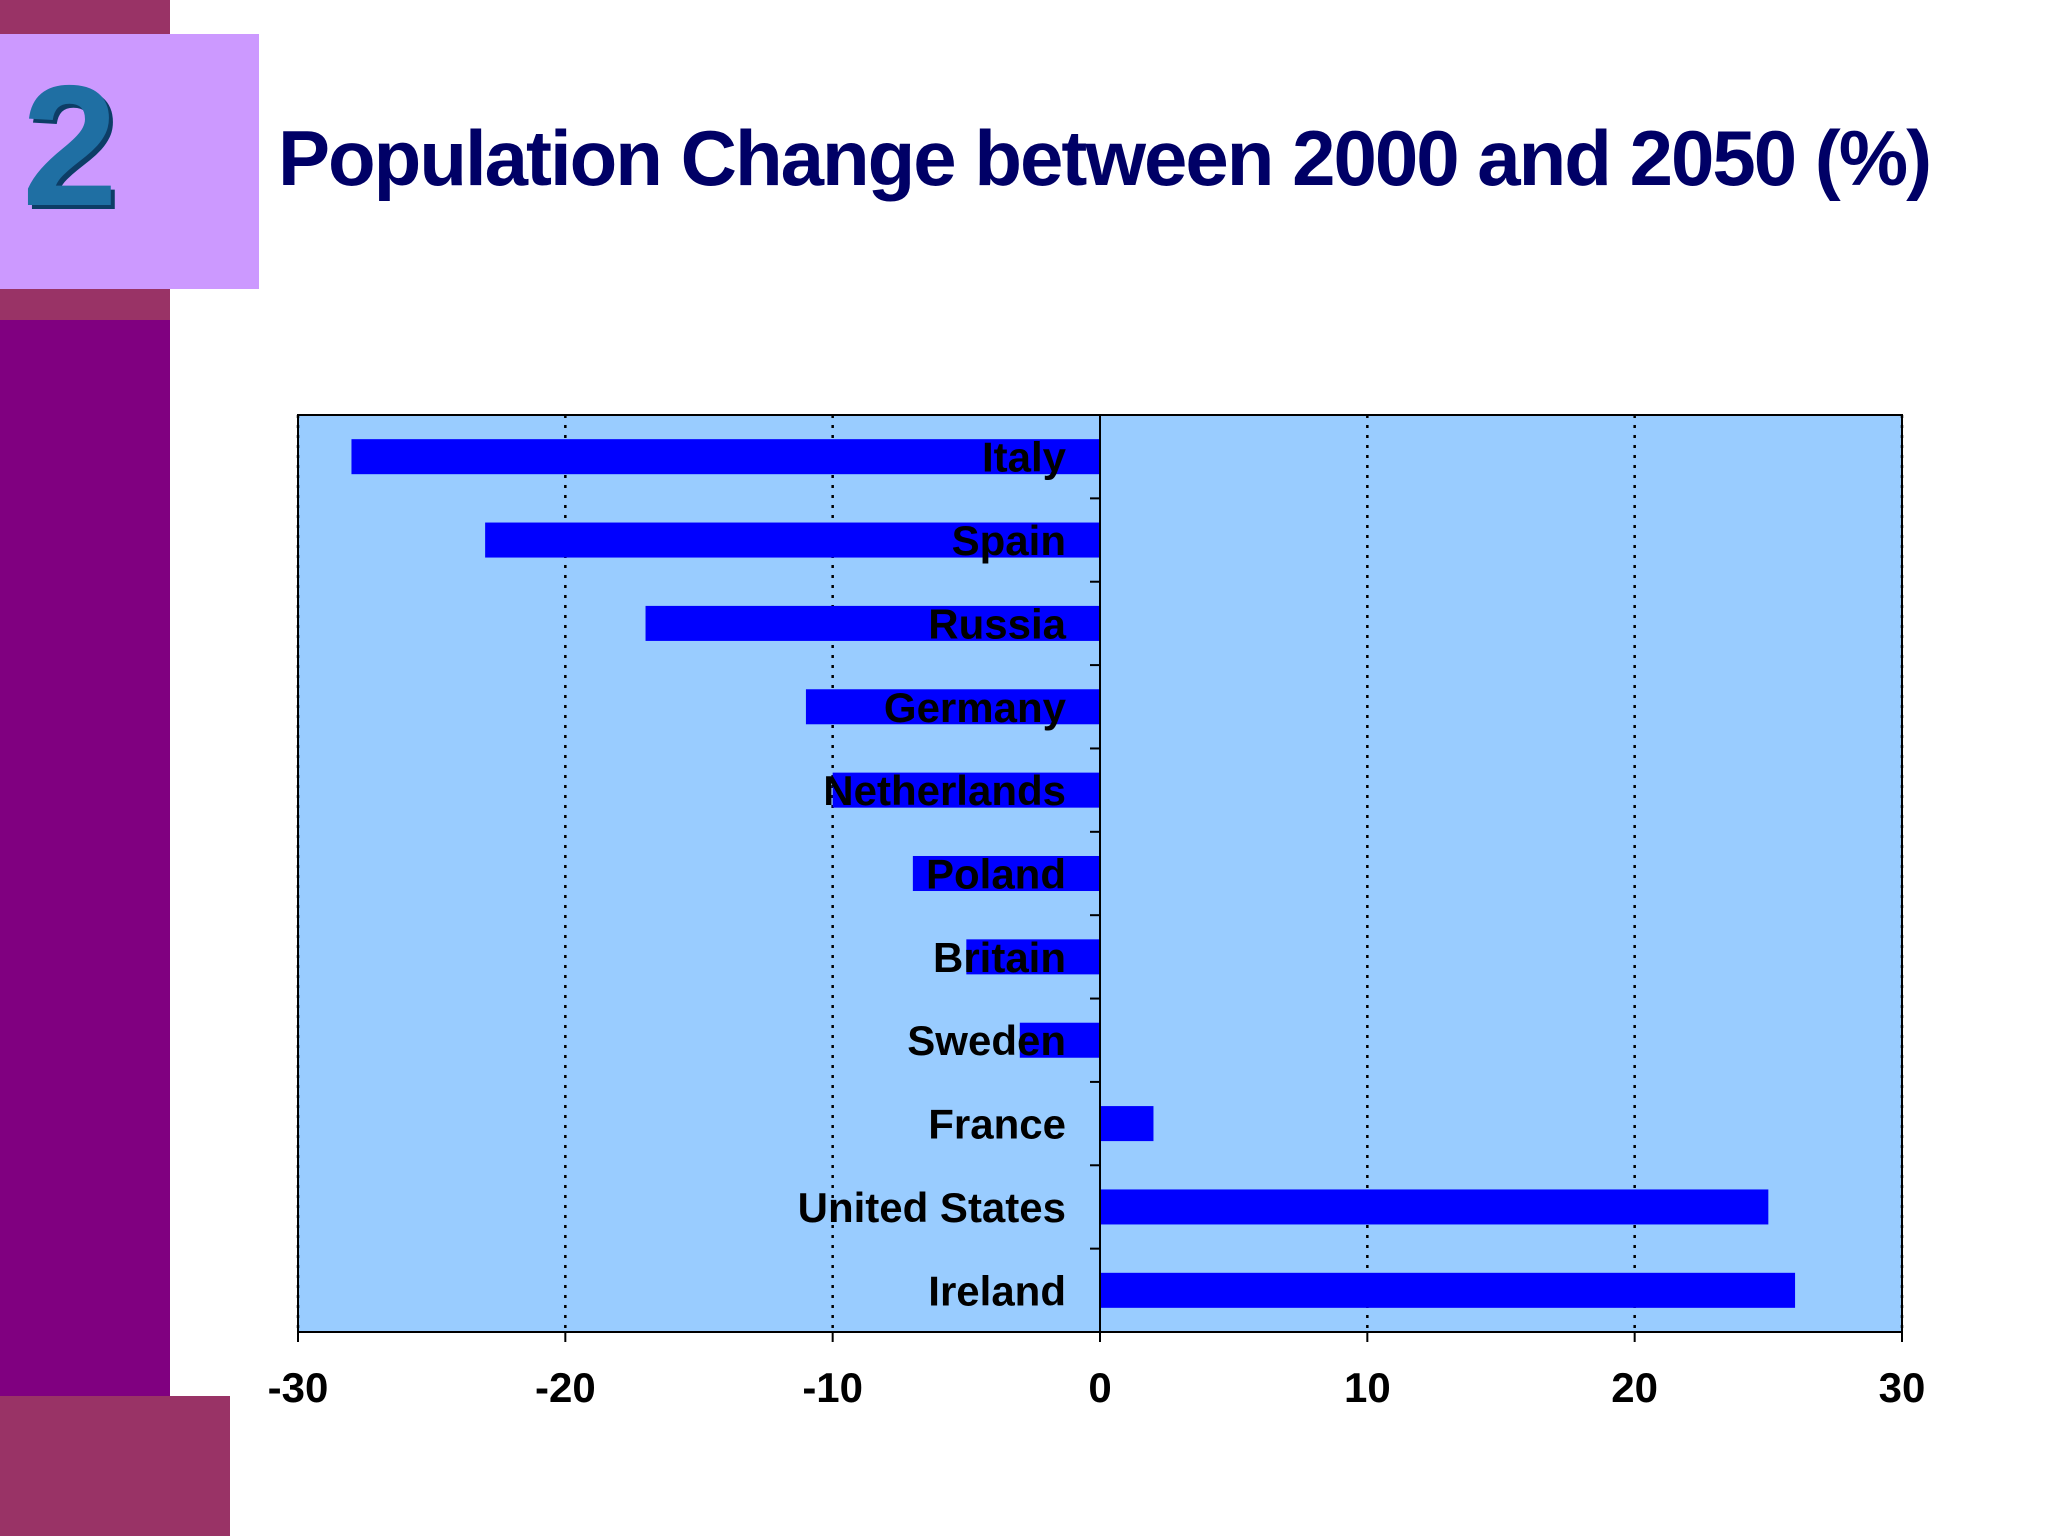  What do you see at coordinates (1024, 457) in the screenshot?
I see `category-label: Italy` at bounding box center [1024, 457].